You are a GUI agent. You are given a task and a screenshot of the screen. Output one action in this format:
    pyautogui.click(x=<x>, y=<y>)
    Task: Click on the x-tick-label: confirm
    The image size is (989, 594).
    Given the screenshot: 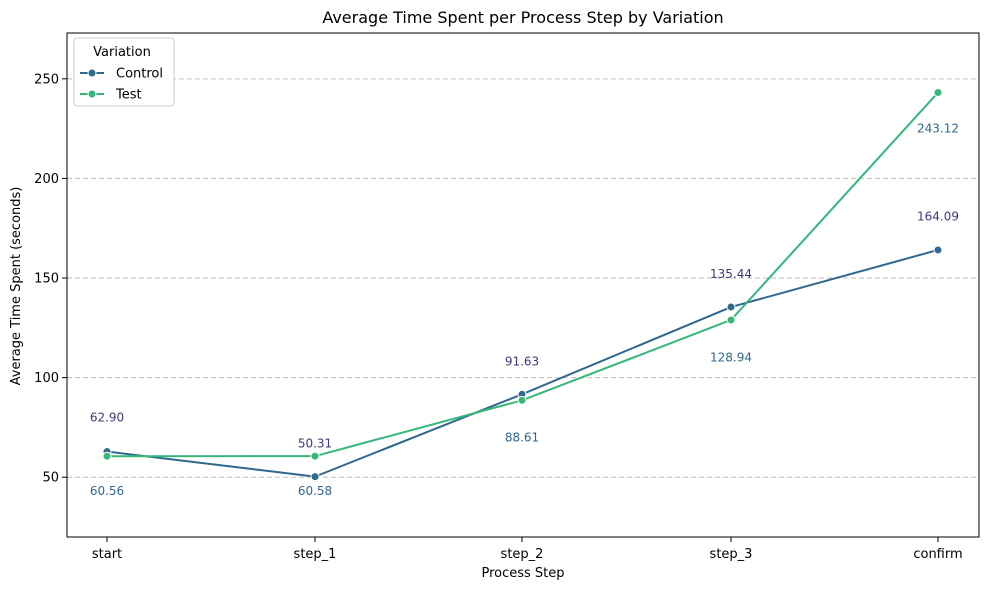 What is the action you would take?
    pyautogui.click(x=937, y=554)
    